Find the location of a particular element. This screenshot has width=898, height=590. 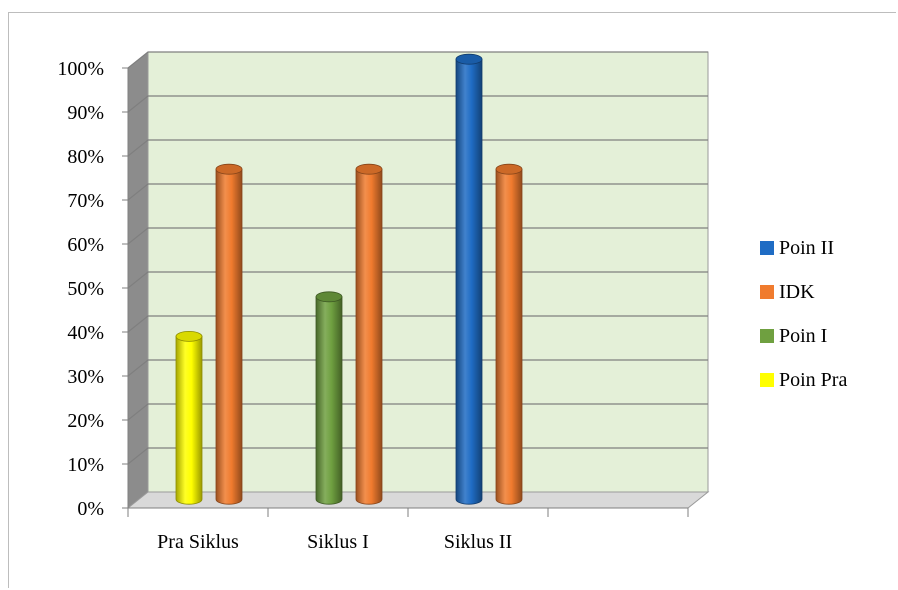

y-tick-label: 20% is located at coordinates (85, 421).